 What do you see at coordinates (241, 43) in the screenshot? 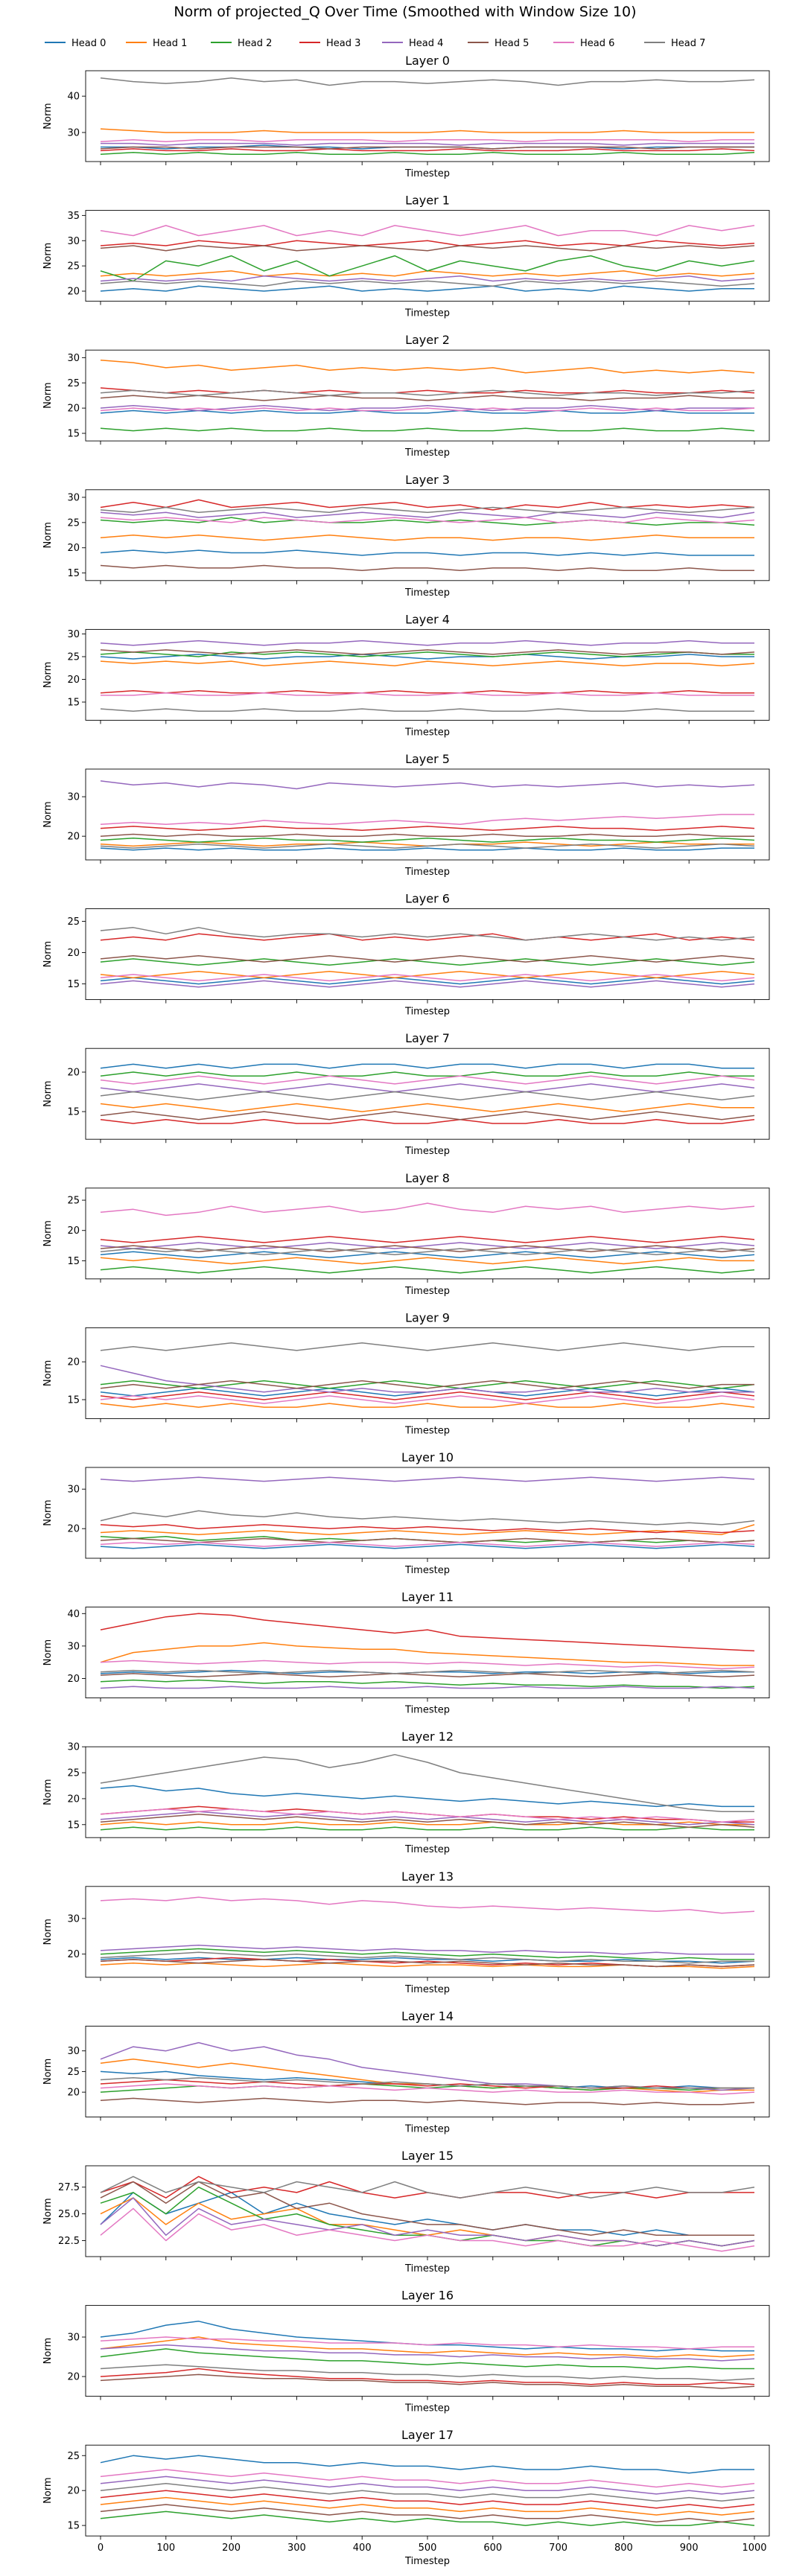
I see `legend-entry: Head 2` at bounding box center [241, 43].